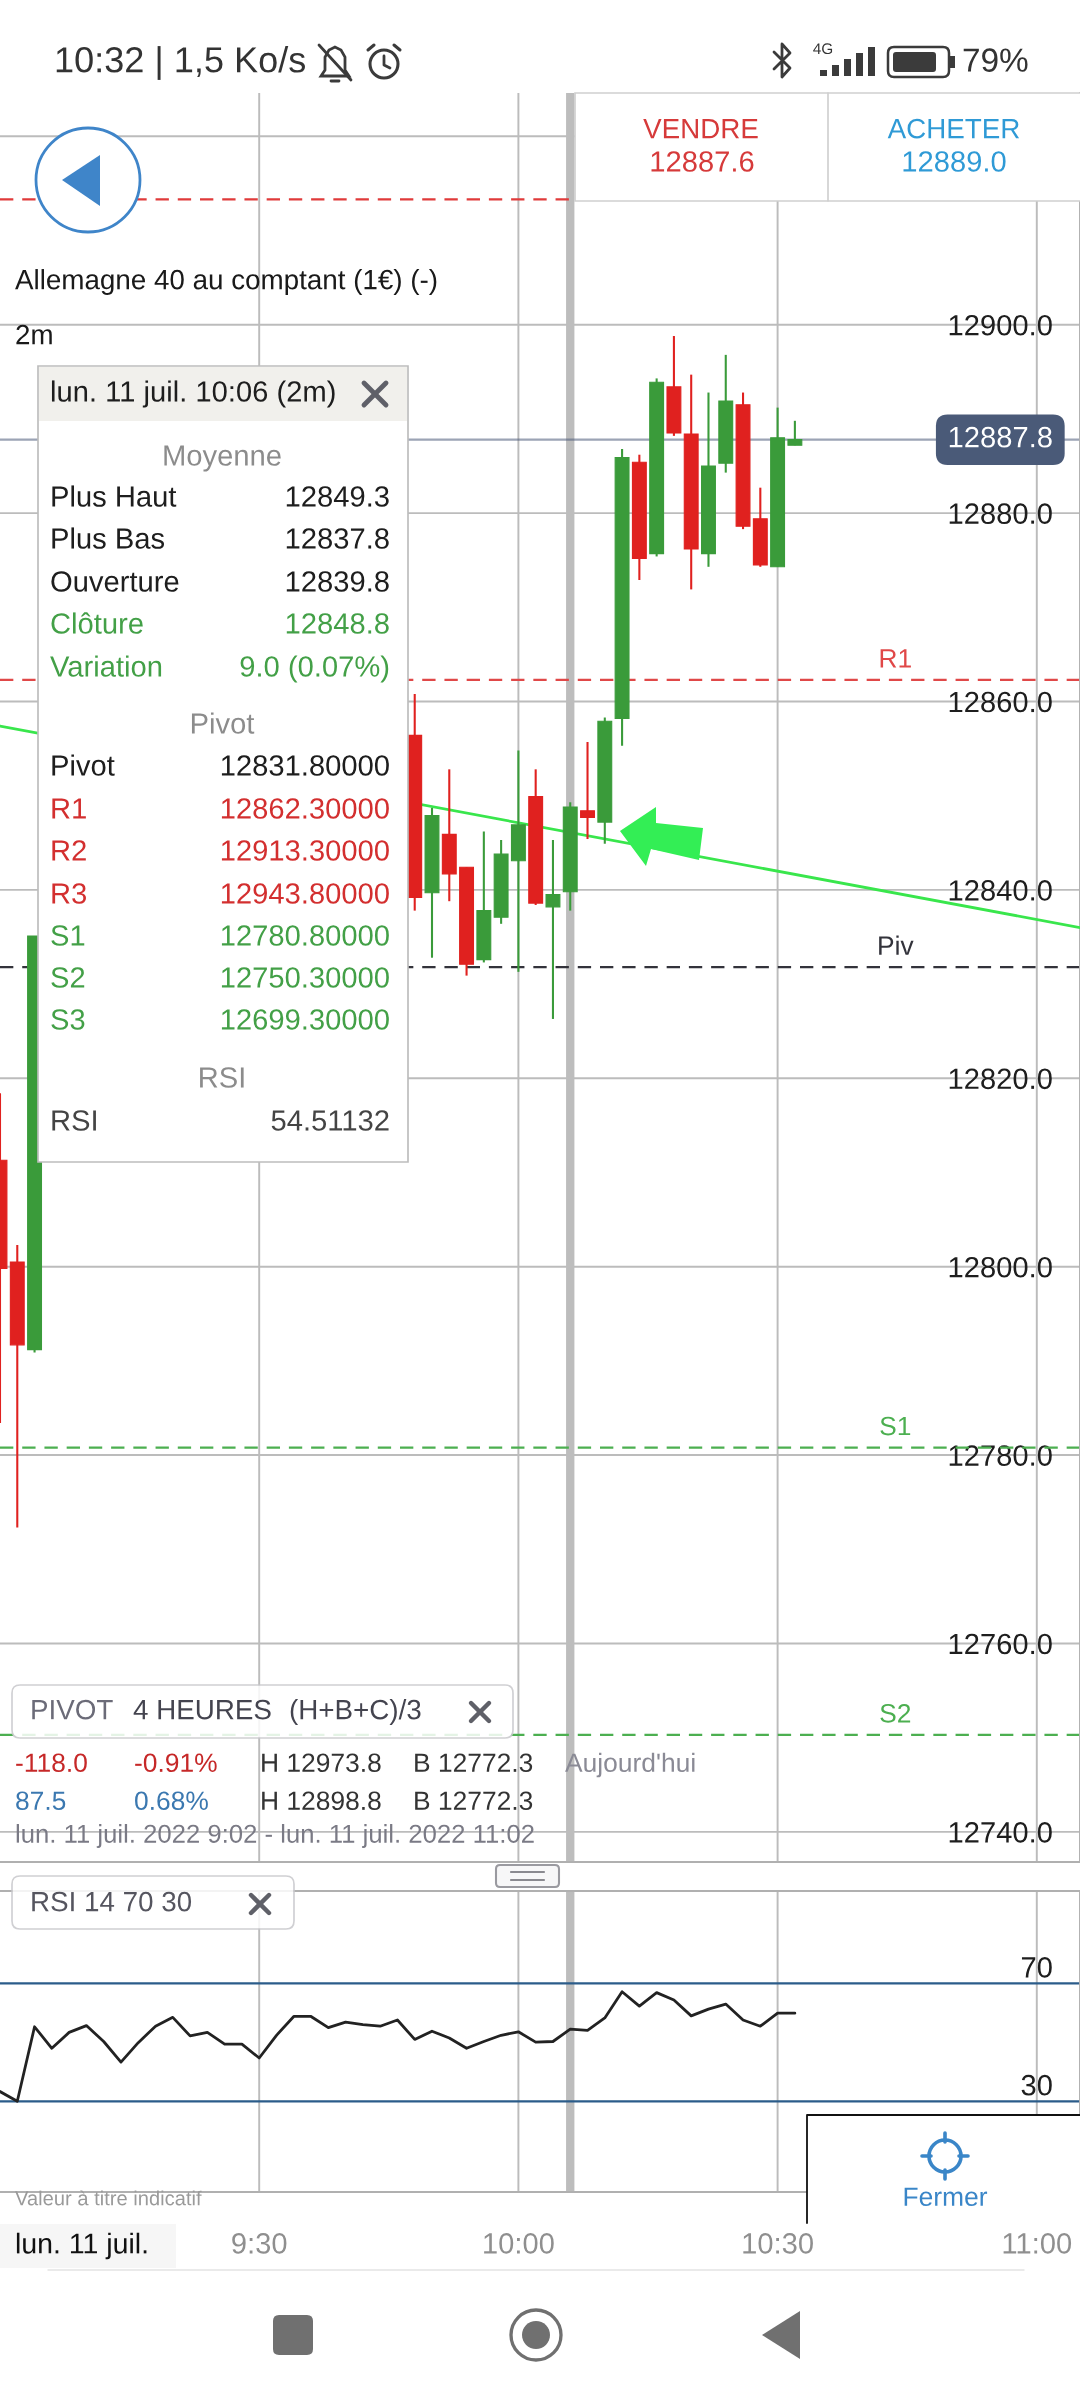 This screenshot has width=1080, height=2400. What do you see at coordinates (1000, 437) in the screenshot?
I see `ref-line-label: 12887.8` at bounding box center [1000, 437].